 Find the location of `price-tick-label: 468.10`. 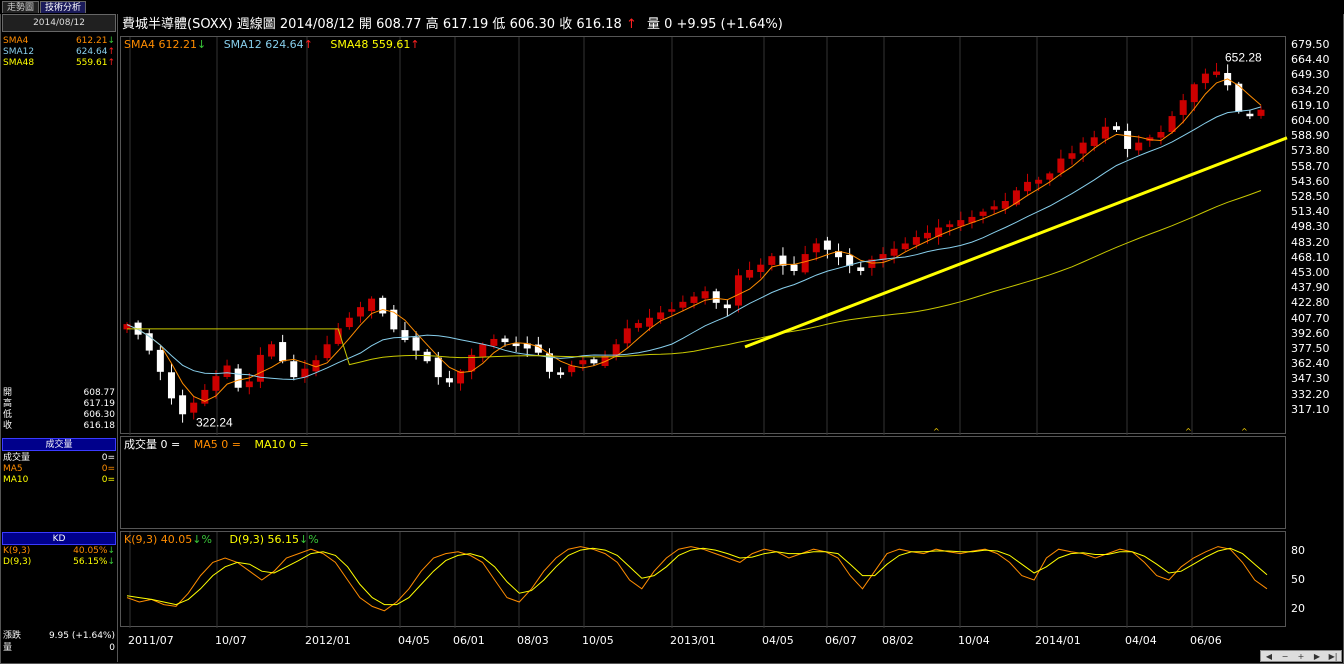

price-tick-label: 468.10 is located at coordinates (1310, 257).